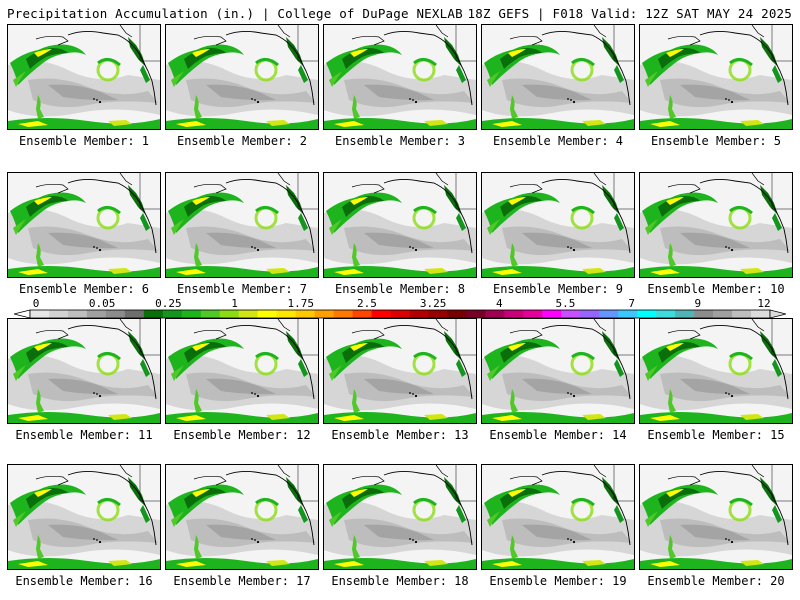 This screenshot has width=800, height=600. I want to click on ensemble-member-panel: Ensemble Member: 3, so click(400, 86).